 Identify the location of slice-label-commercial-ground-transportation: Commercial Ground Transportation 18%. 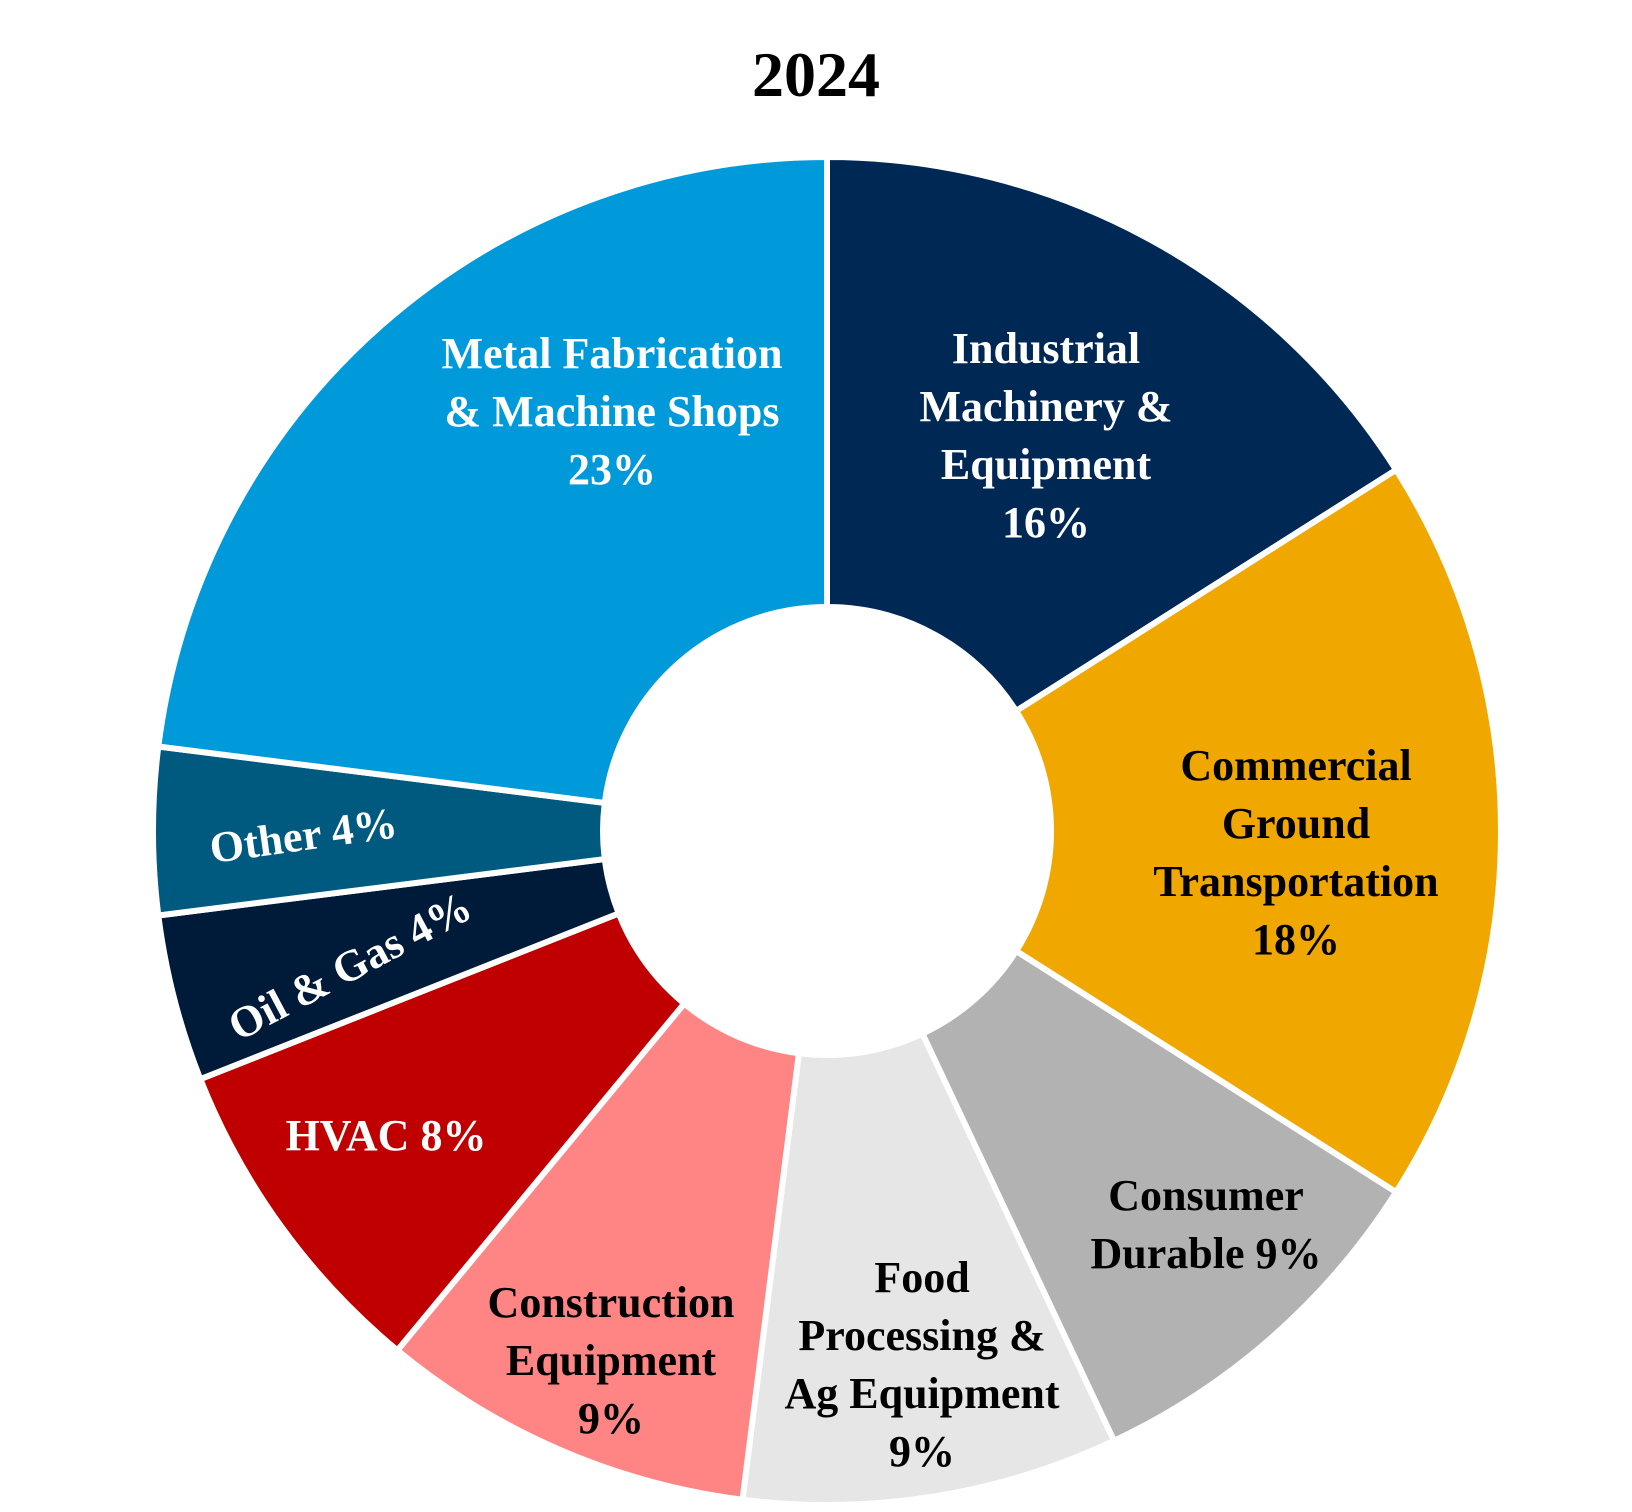
(1295, 852).